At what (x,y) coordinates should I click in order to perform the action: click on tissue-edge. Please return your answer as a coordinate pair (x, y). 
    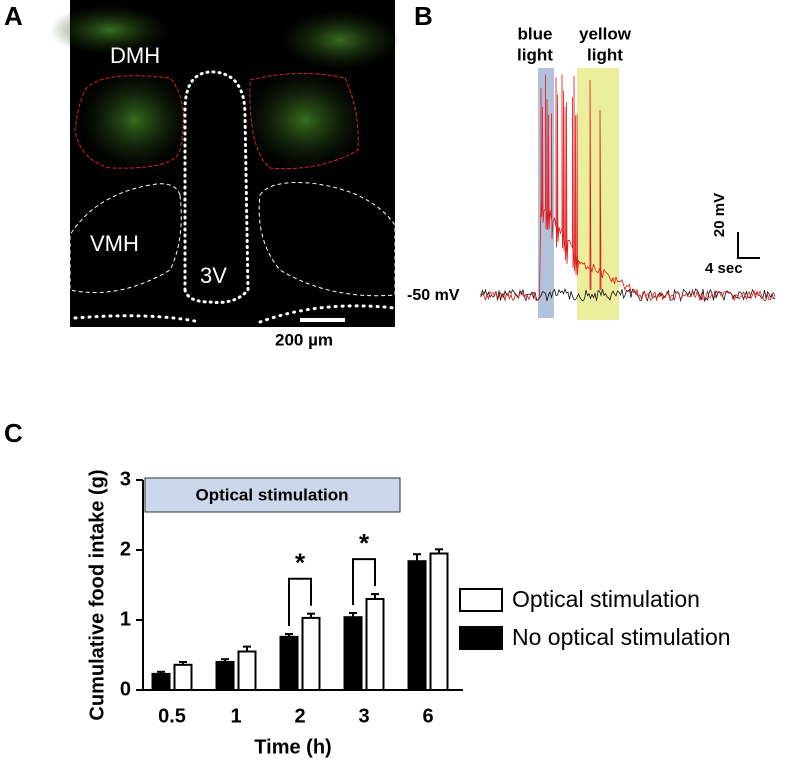
    Looking at the image, I should click on (235, 314).